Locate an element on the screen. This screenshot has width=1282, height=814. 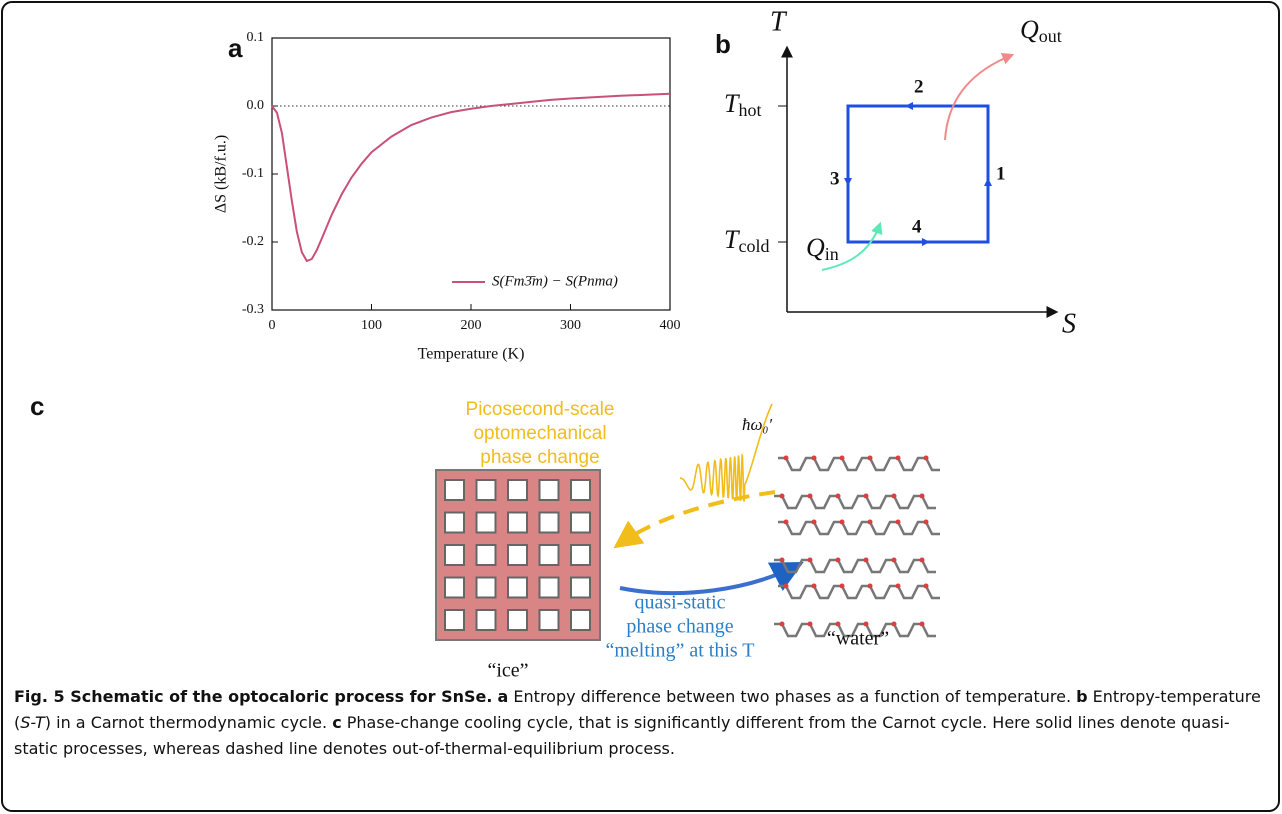
s-axis-label: S is located at coordinates (1069, 323).